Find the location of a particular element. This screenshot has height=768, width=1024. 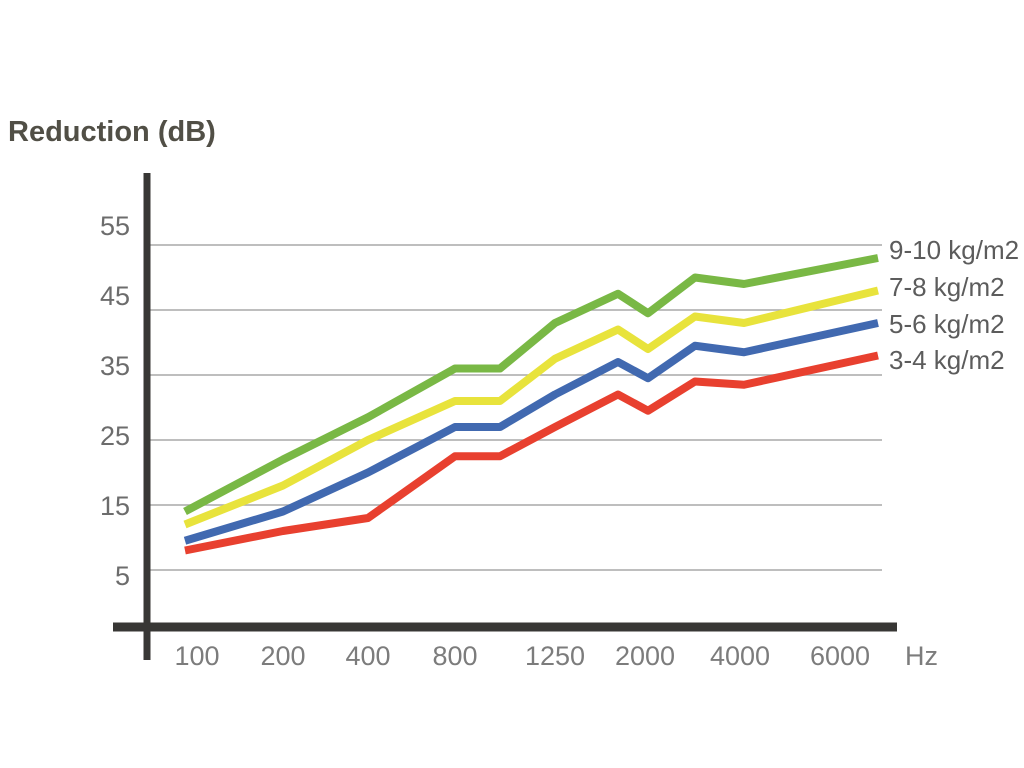

x-tick-200: 200 is located at coordinates (283, 656).